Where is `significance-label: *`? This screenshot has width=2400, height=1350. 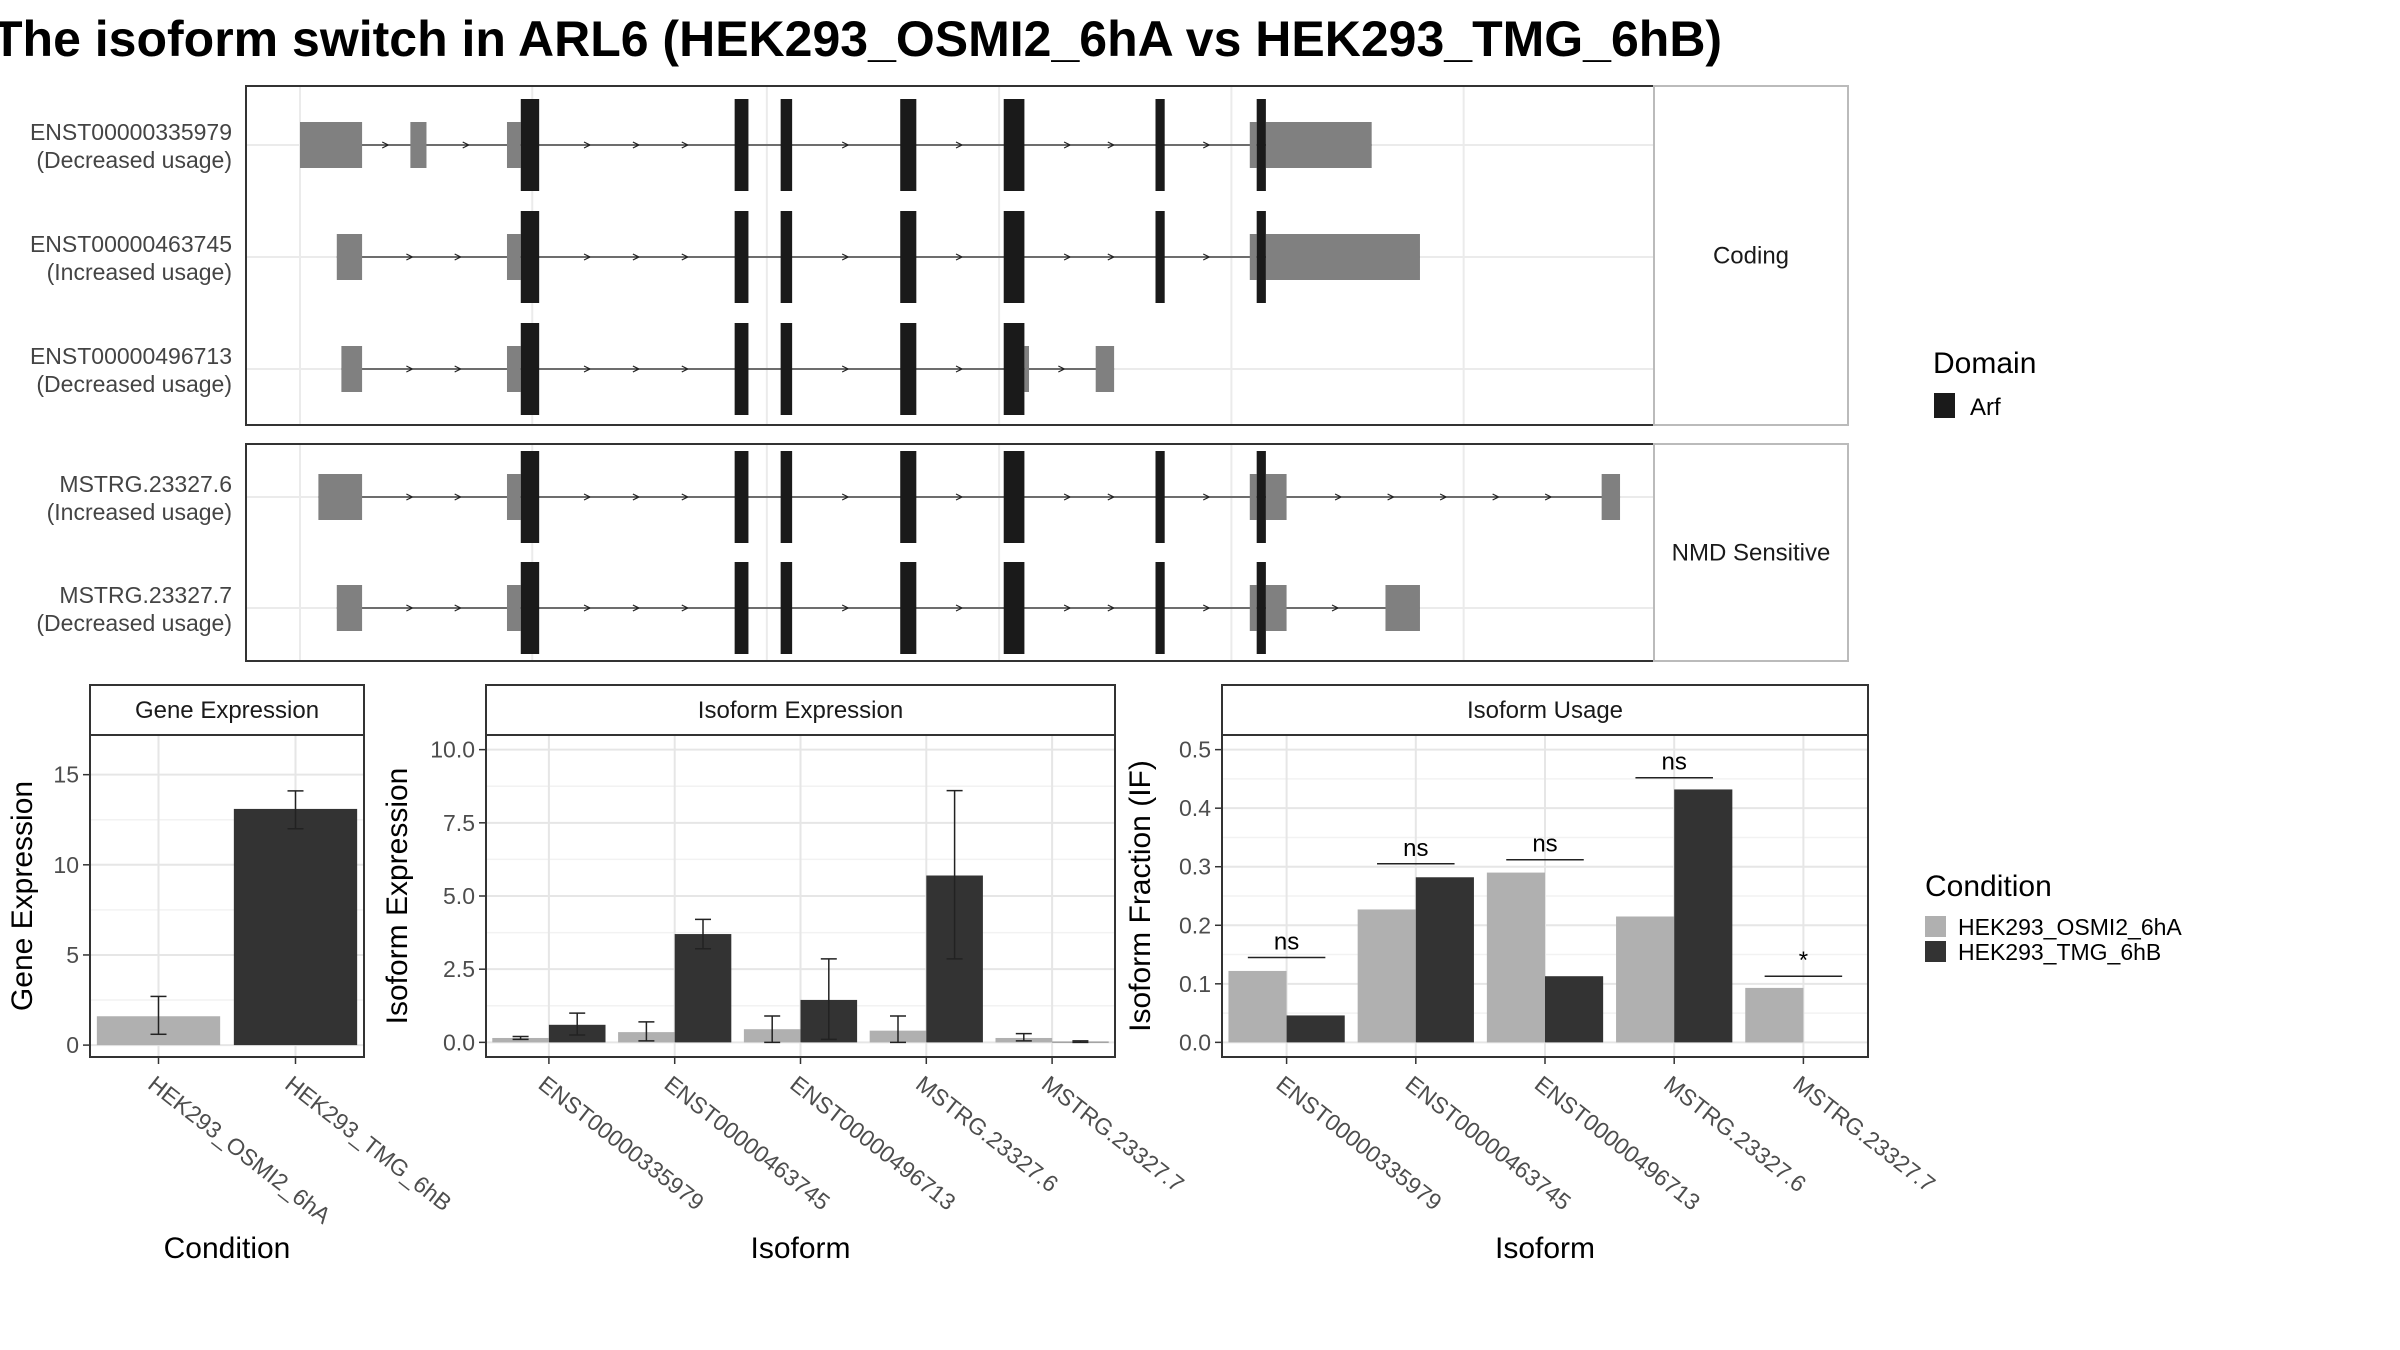
significance-label: * is located at coordinates (1803, 960).